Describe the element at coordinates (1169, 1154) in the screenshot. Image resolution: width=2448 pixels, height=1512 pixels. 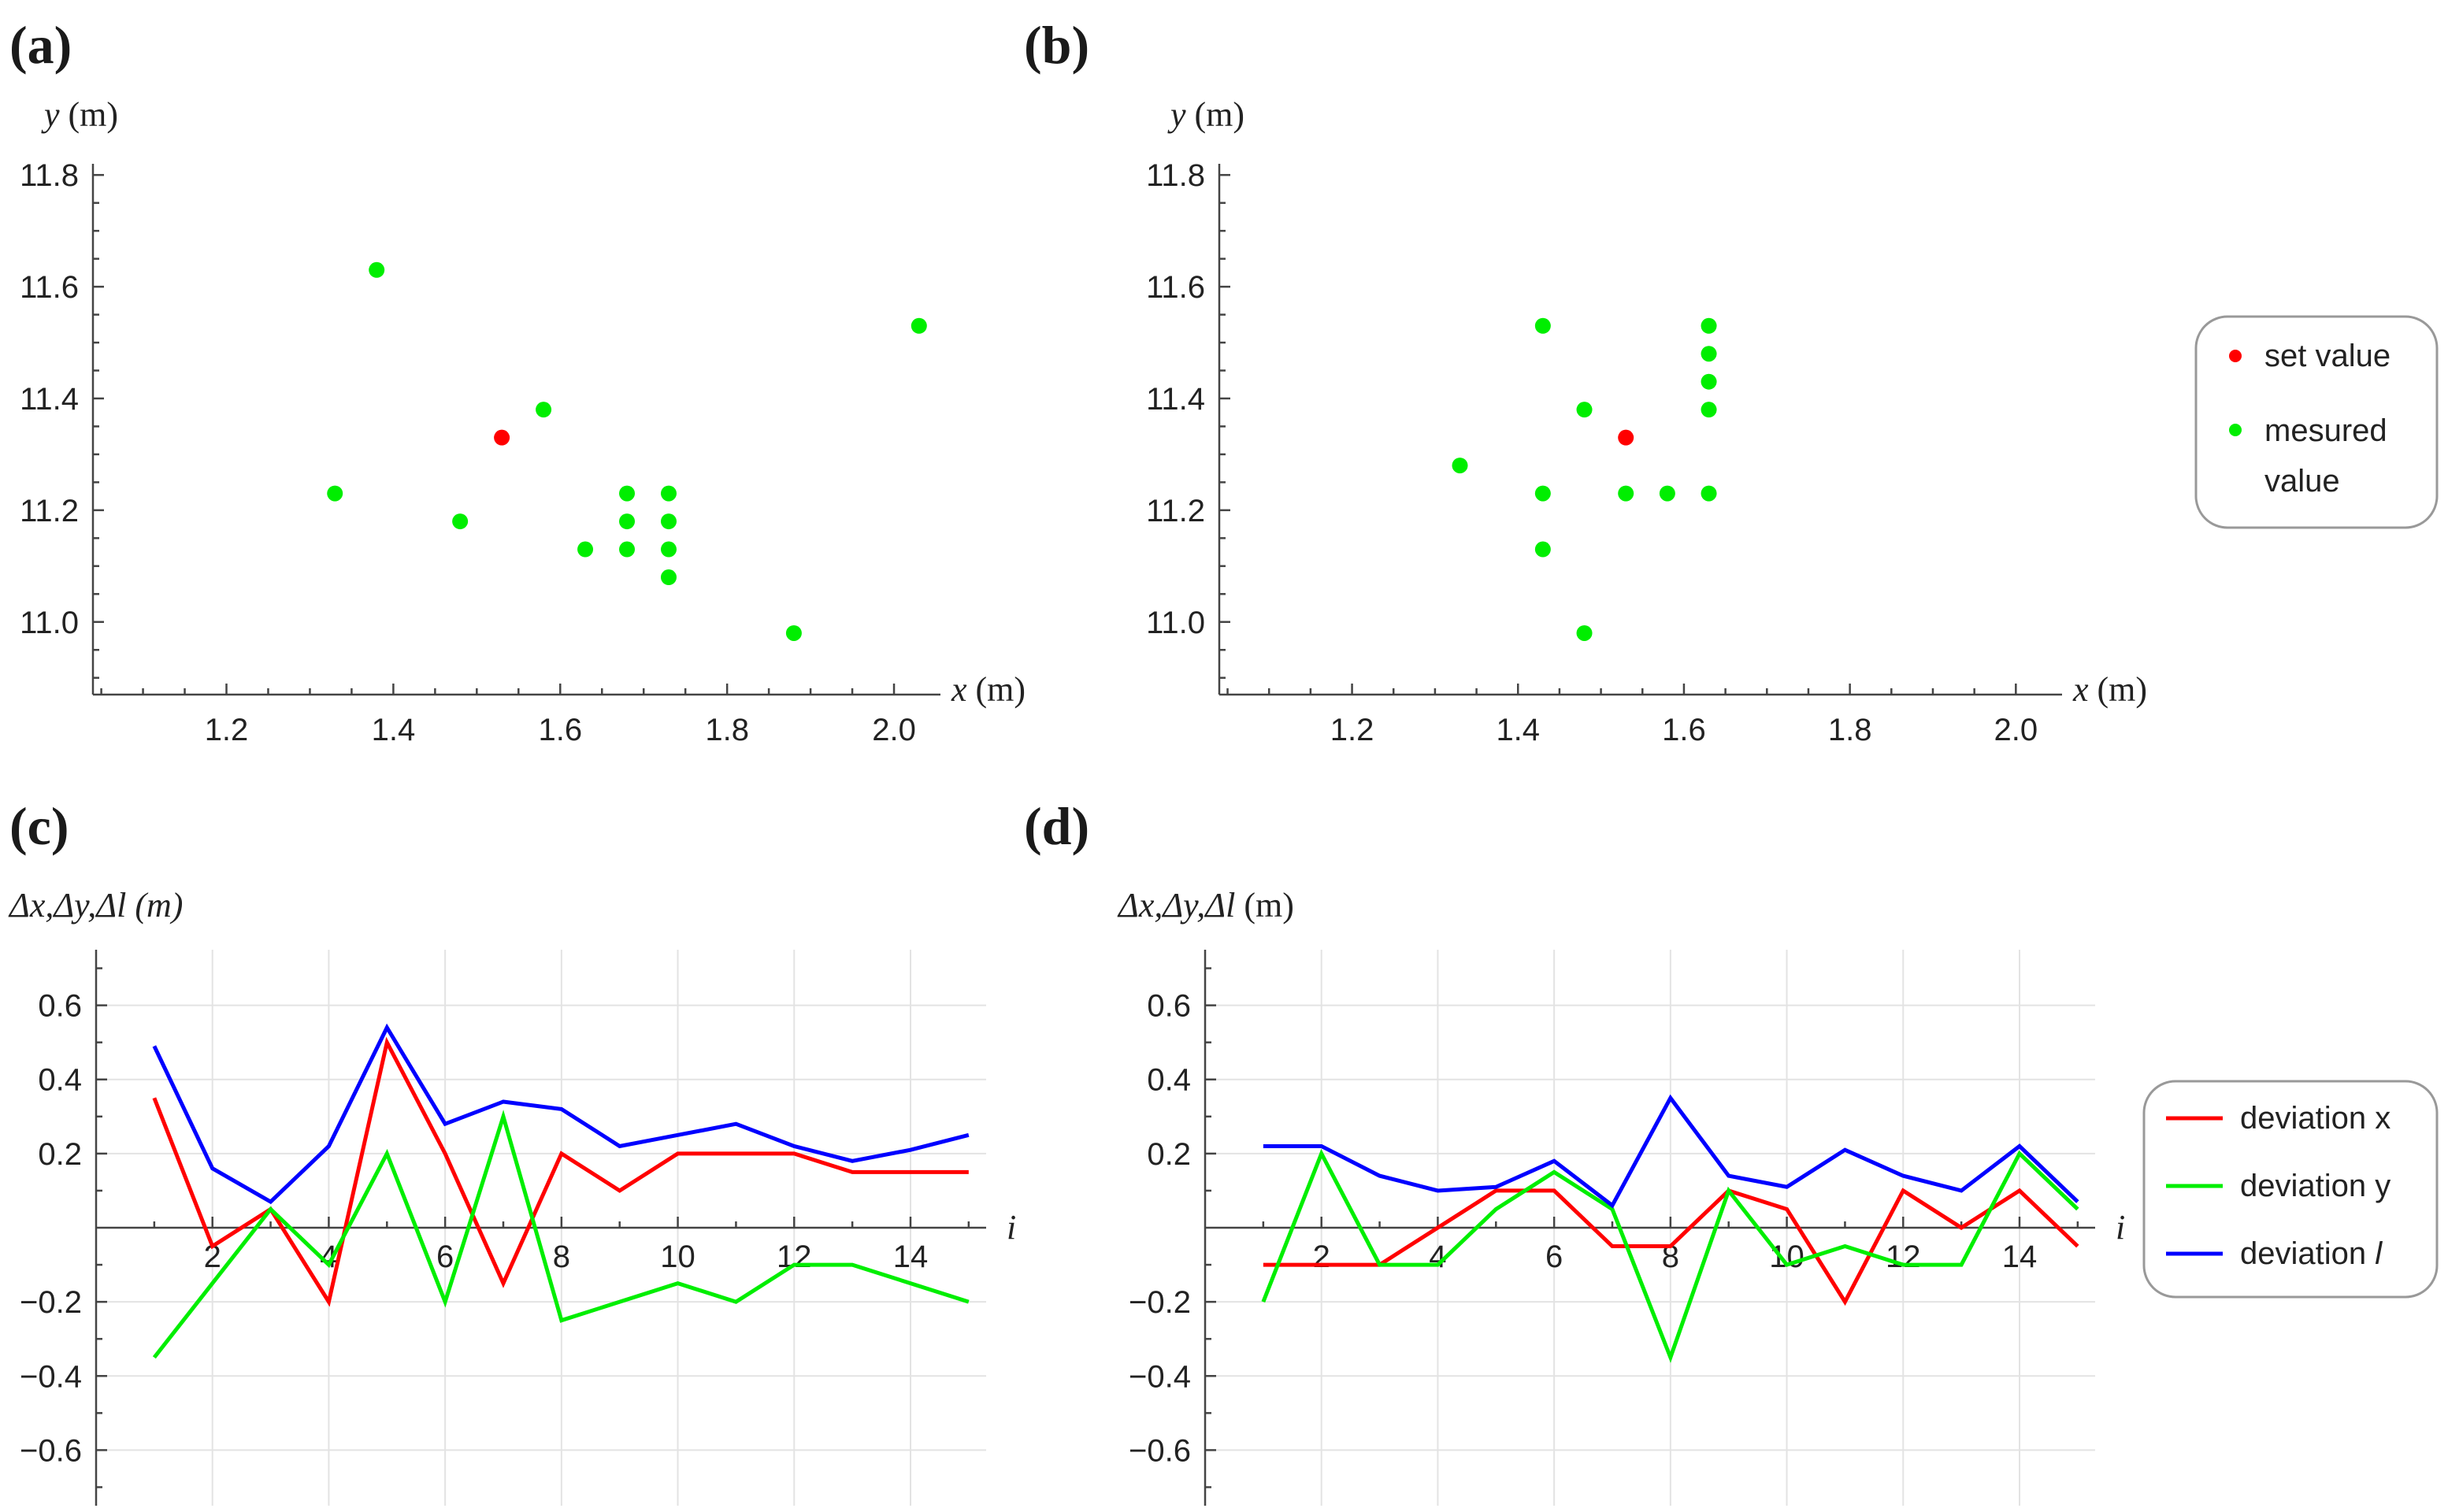
I see `y-tick-label: 0.2` at that location.